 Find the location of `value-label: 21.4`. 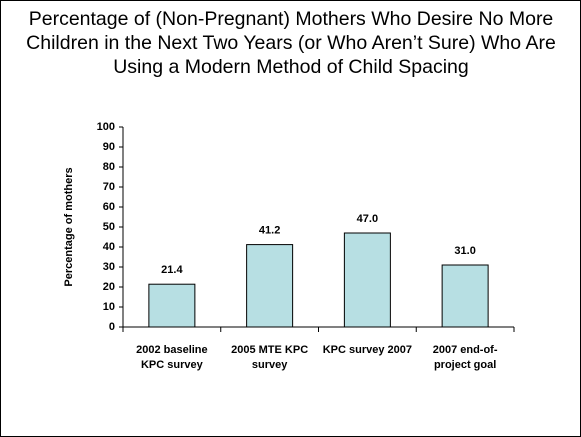

value-label: 21.4 is located at coordinates (172, 270).